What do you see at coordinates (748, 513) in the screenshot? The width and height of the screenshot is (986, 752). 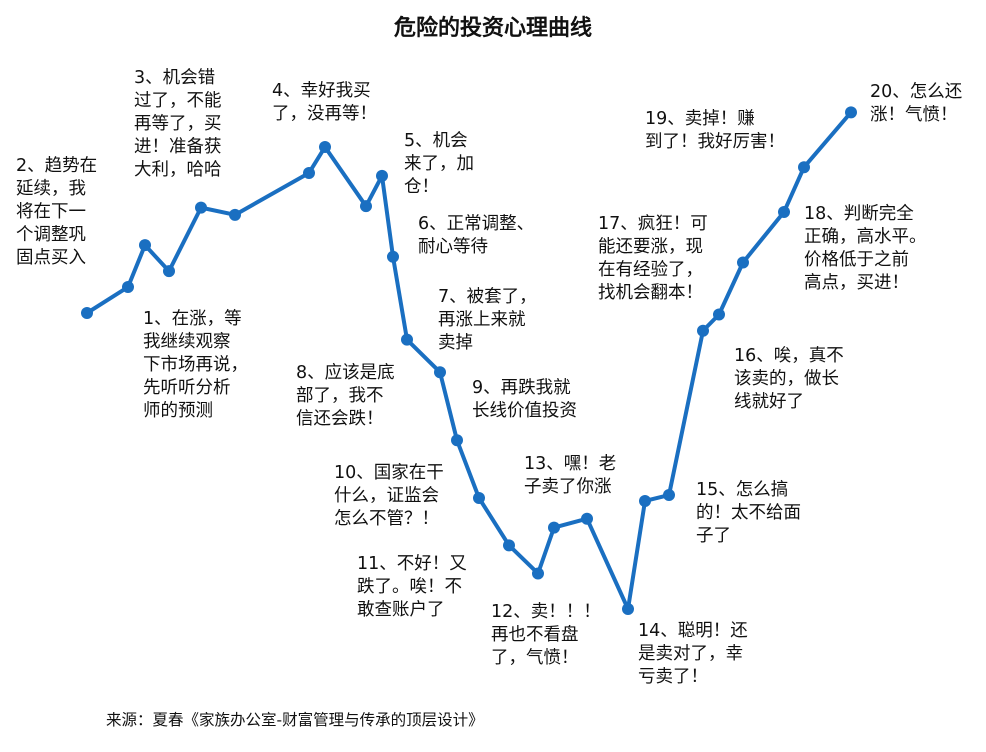 I see `annotation-15: 15、怎么搞 的！太不给面 子了` at bounding box center [748, 513].